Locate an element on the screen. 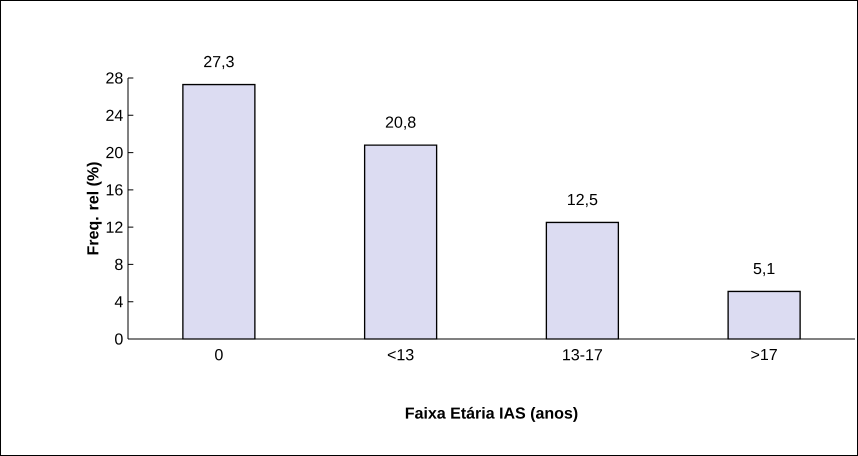  data-label: 12,5 is located at coordinates (583, 201).